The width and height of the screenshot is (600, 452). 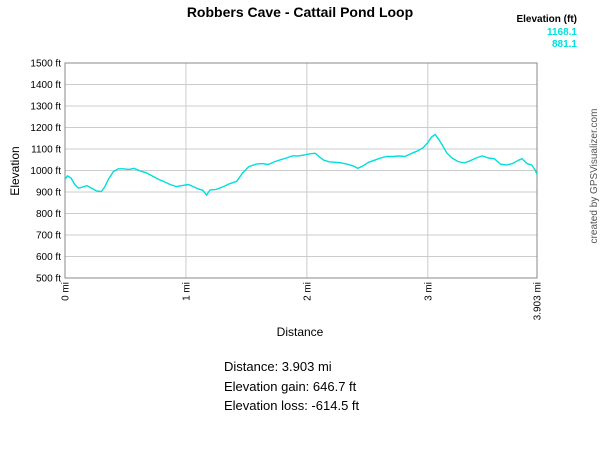 What do you see at coordinates (307, 291) in the screenshot?
I see `x-tick-label: 2 mi` at bounding box center [307, 291].